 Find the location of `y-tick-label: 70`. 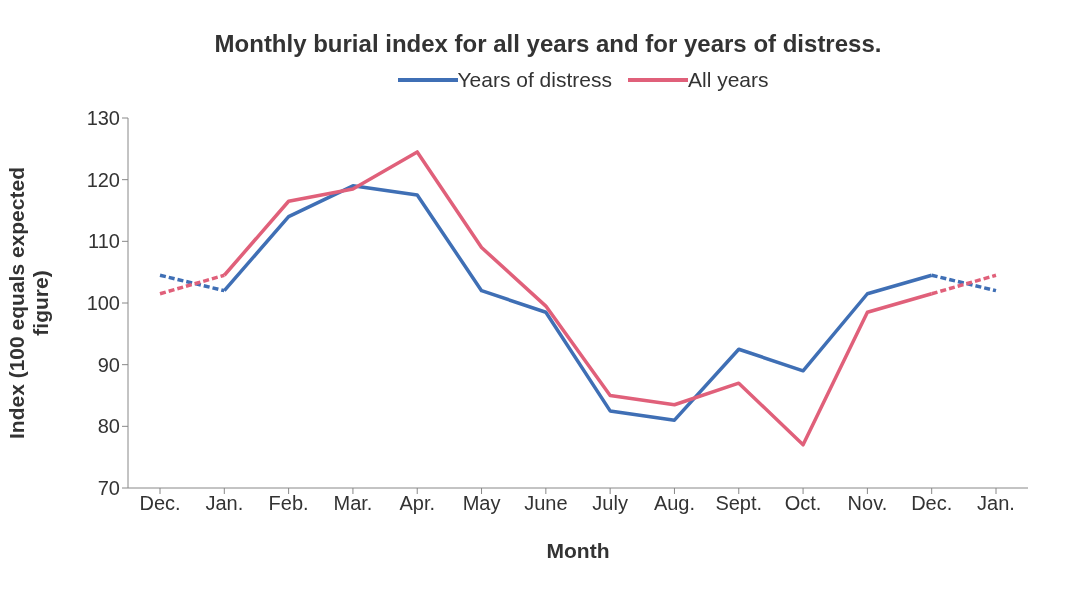

y-tick-label: 70 is located at coordinates (108, 488).